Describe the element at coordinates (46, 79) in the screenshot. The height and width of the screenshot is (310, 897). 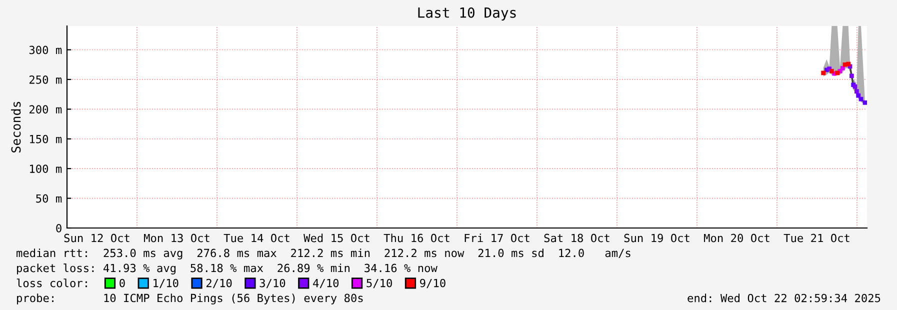
I see `y-tick-label: 250 m` at that location.